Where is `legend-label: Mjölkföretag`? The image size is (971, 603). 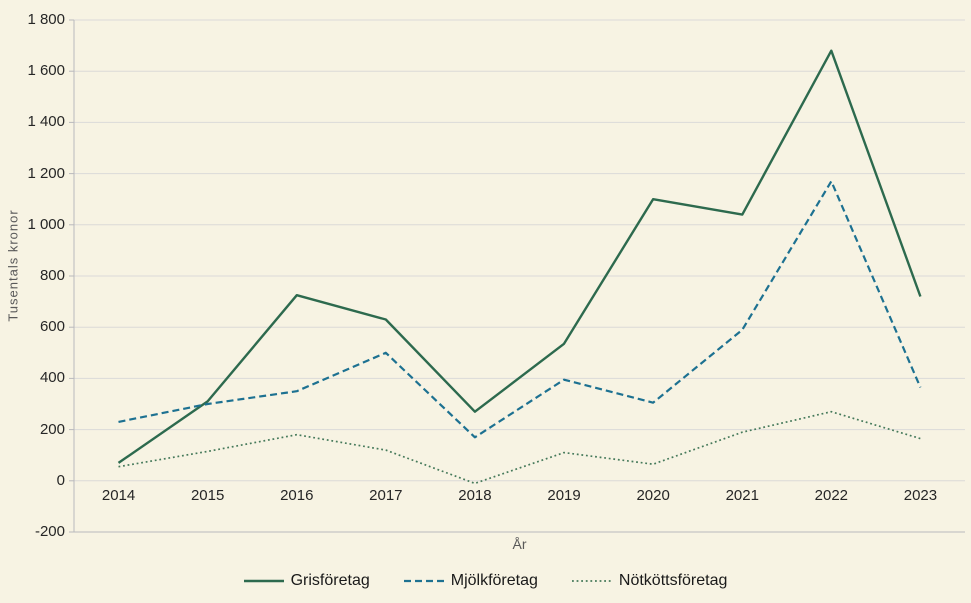 legend-label: Mjölkföretag is located at coordinates (494, 580).